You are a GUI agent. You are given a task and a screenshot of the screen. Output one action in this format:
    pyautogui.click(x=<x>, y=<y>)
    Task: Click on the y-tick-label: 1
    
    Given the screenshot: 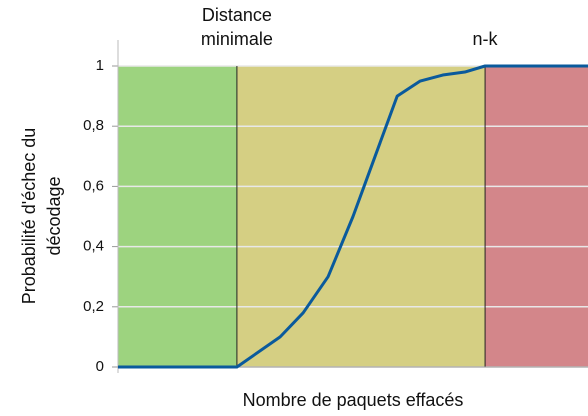 What is the action you would take?
    pyautogui.click(x=100, y=65)
    